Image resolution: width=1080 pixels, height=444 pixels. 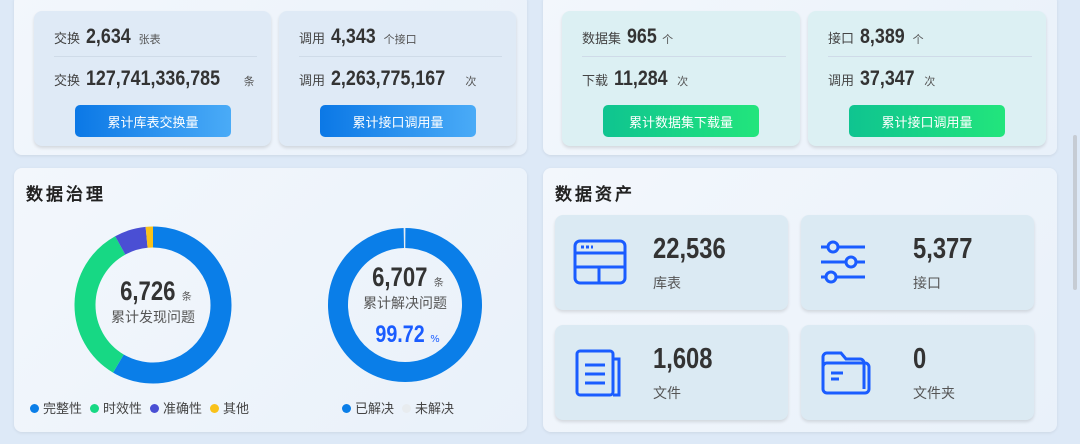 I want to click on legend-item: 其他, so click(x=229, y=407).